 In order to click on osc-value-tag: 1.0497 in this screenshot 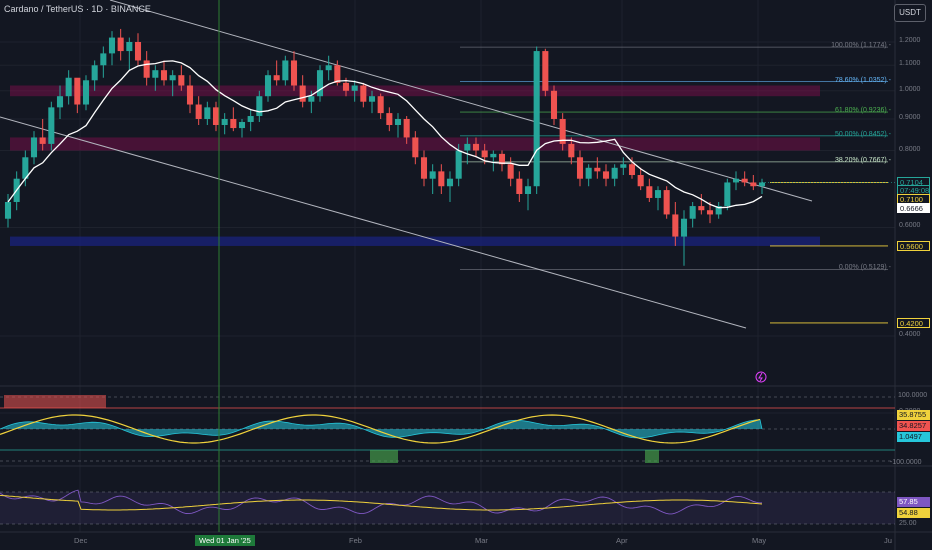, I will do `click(913, 437)`.